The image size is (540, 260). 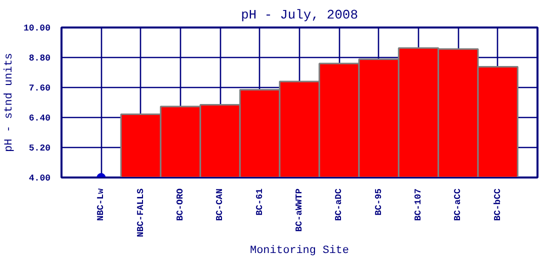 What do you see at coordinates (300, 251) in the screenshot?
I see `x-axis-title: Monitoring Site` at bounding box center [300, 251].